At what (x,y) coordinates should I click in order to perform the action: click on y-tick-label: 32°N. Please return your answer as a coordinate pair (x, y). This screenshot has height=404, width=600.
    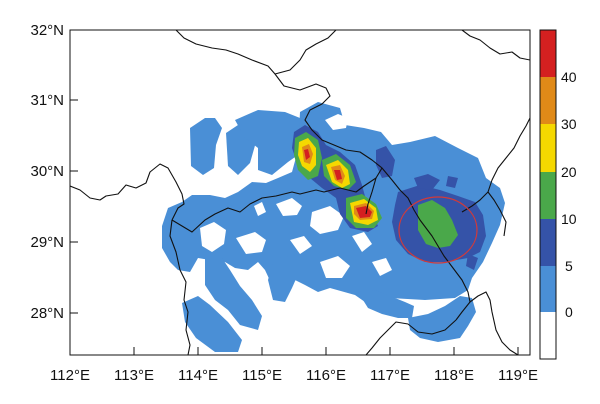
    Looking at the image, I should click on (47, 30).